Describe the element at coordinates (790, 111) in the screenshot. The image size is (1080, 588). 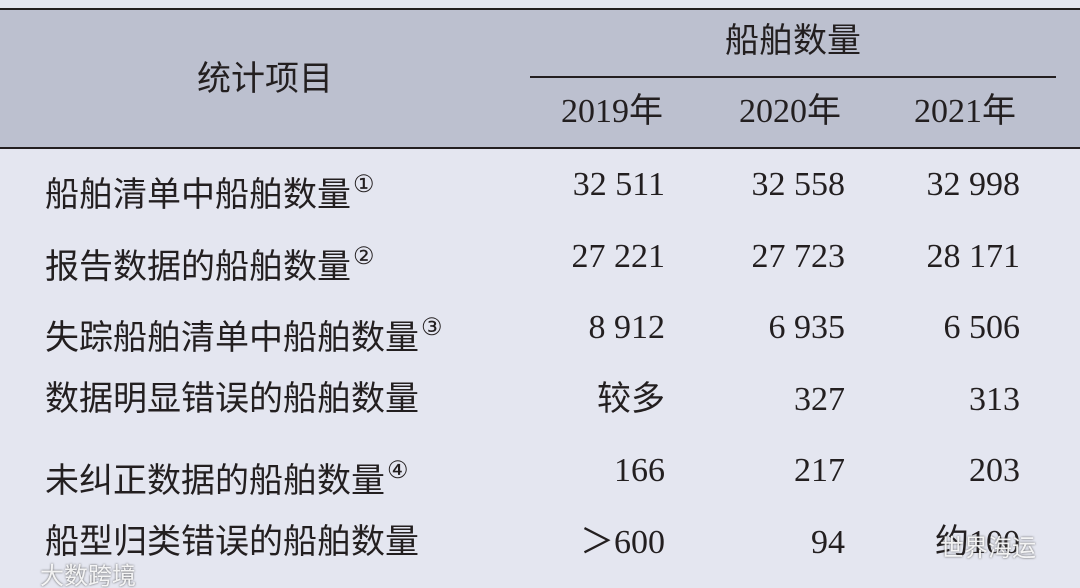
I see `year-header: 2020年` at that location.